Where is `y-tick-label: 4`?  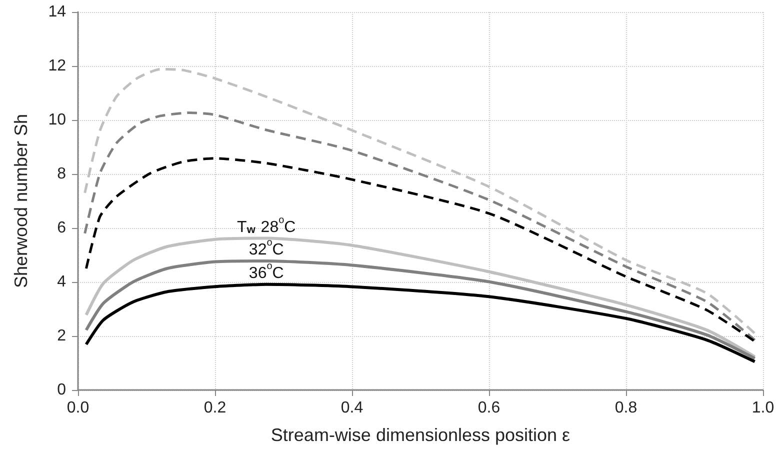
y-tick-label: 4 is located at coordinates (61, 282).